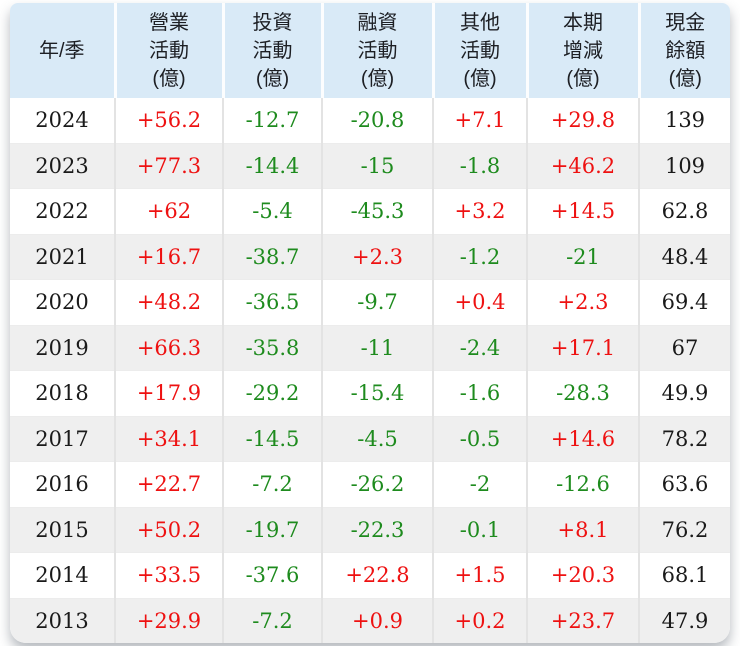 Image resolution: width=740 pixels, height=646 pixels. Describe the element at coordinates (378, 50) in the screenshot. I see `column-header-financing-activities: 融資 活動 (億)` at that location.